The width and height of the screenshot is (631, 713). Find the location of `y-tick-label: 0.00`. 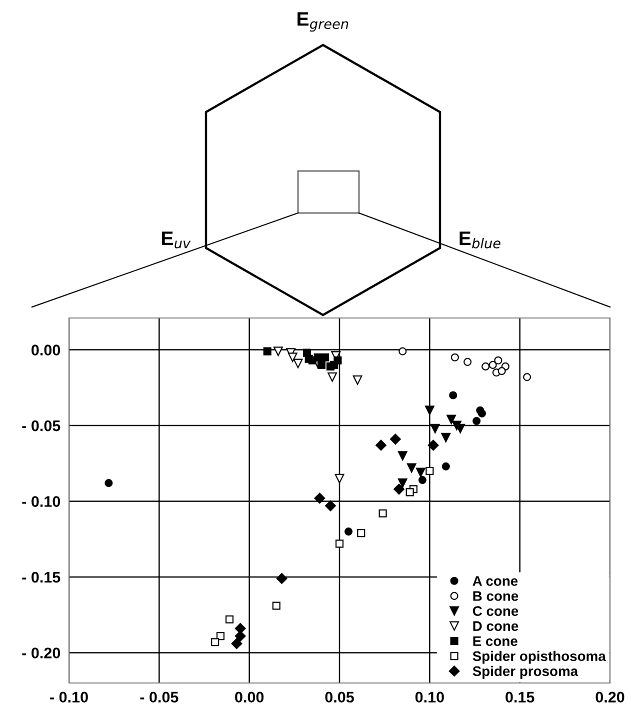

y-tick-label: 0.00 is located at coordinates (46, 350).